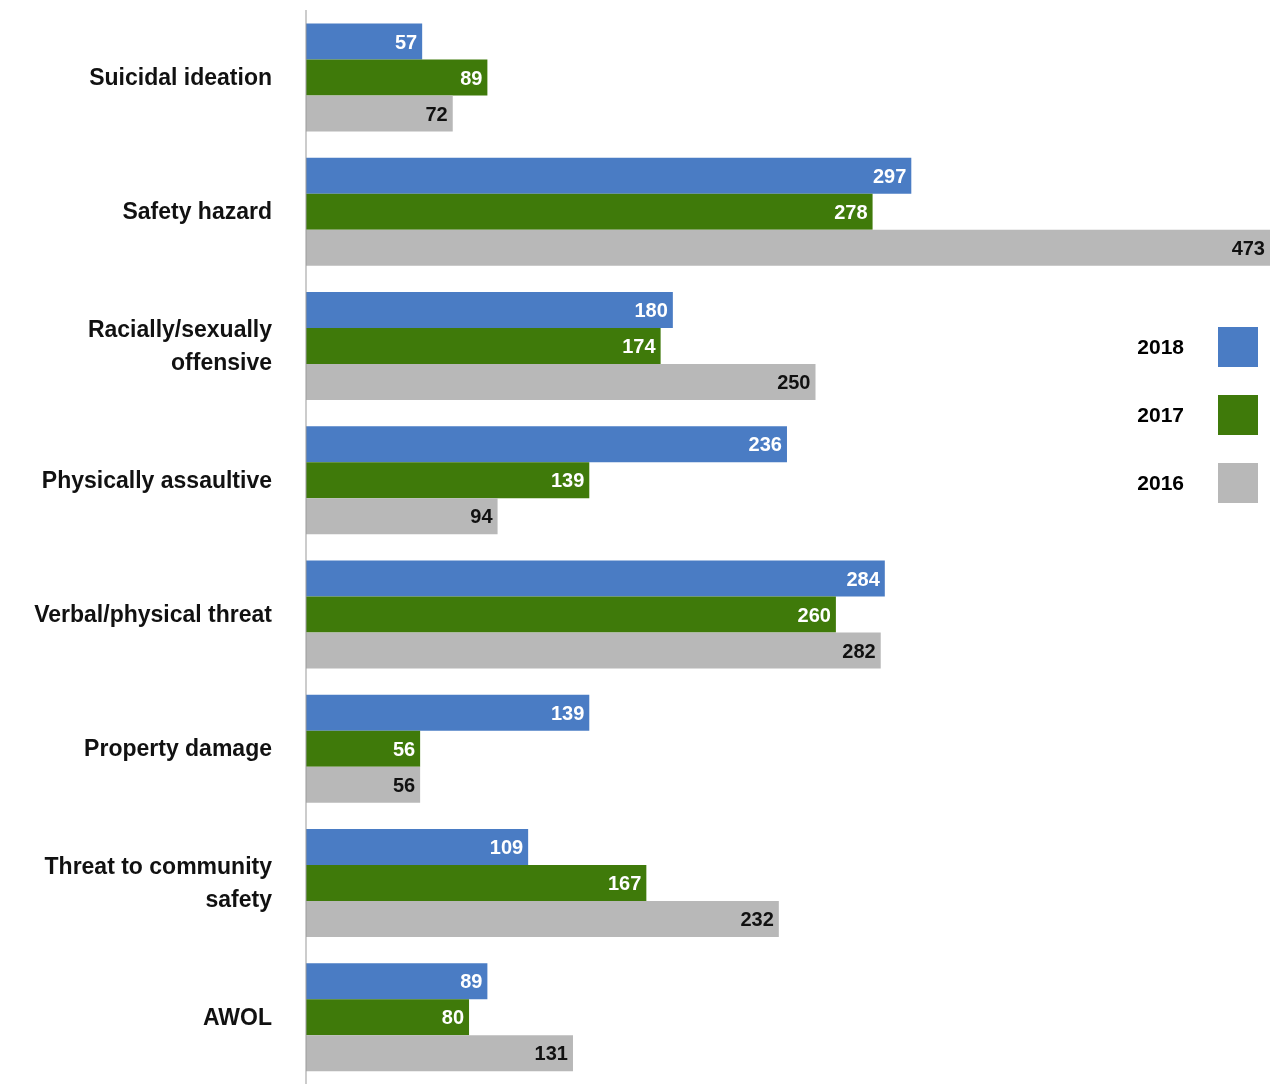  Describe the element at coordinates (1160, 415) in the screenshot. I see `legend-label: 2017` at that location.